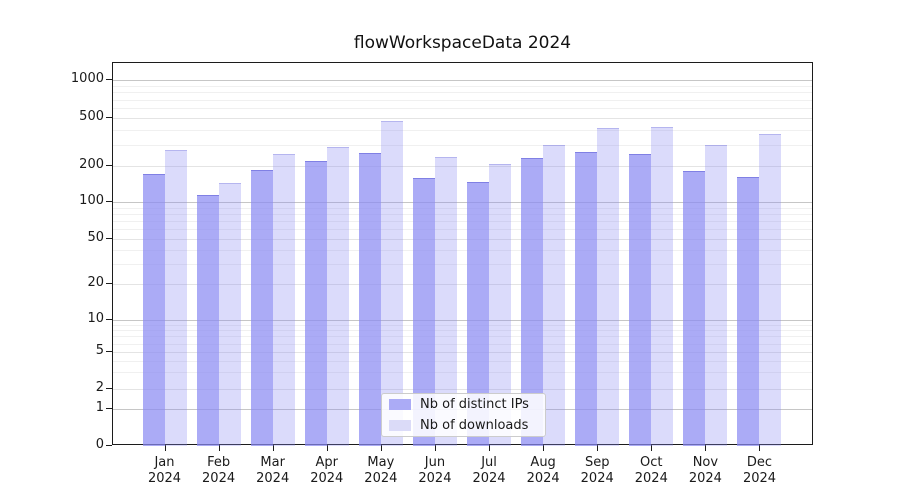 The width and height of the screenshot is (900, 500). What do you see at coordinates (91, 164) in the screenshot?
I see `y-tick-label: 200` at bounding box center [91, 164].